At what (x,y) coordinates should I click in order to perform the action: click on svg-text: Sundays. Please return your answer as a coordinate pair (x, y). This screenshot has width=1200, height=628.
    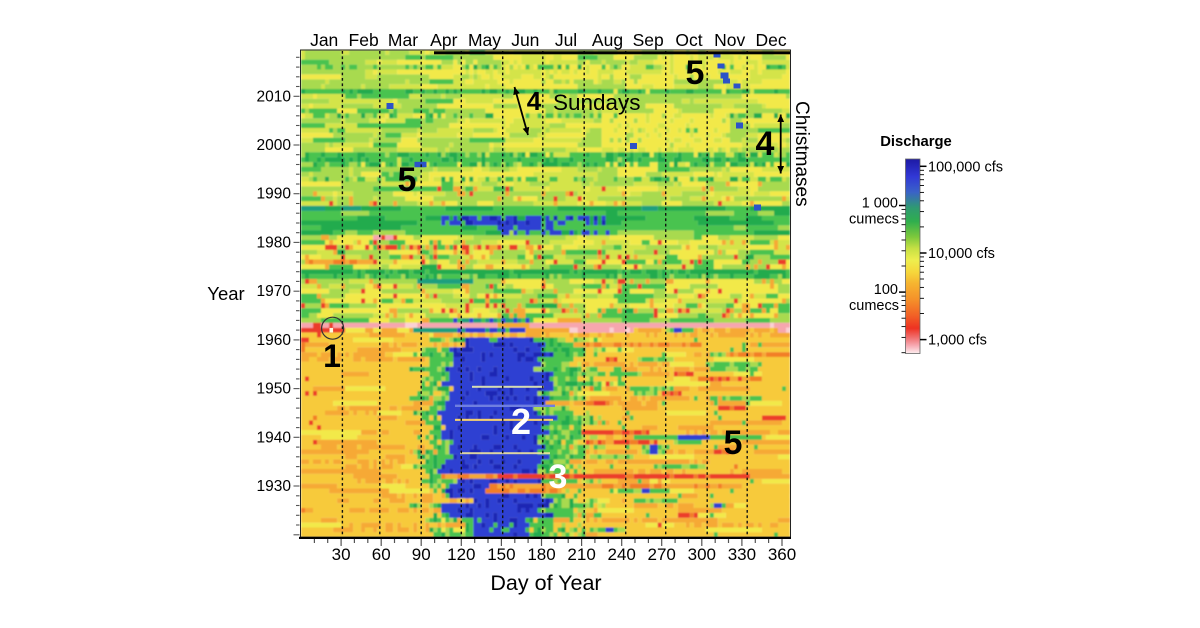
    Looking at the image, I should click on (597, 102).